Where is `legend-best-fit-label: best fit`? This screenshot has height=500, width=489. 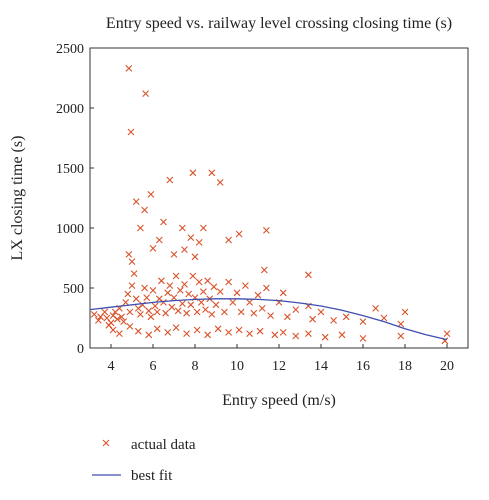
legend-best-fit-label: best fit is located at coordinates (152, 476).